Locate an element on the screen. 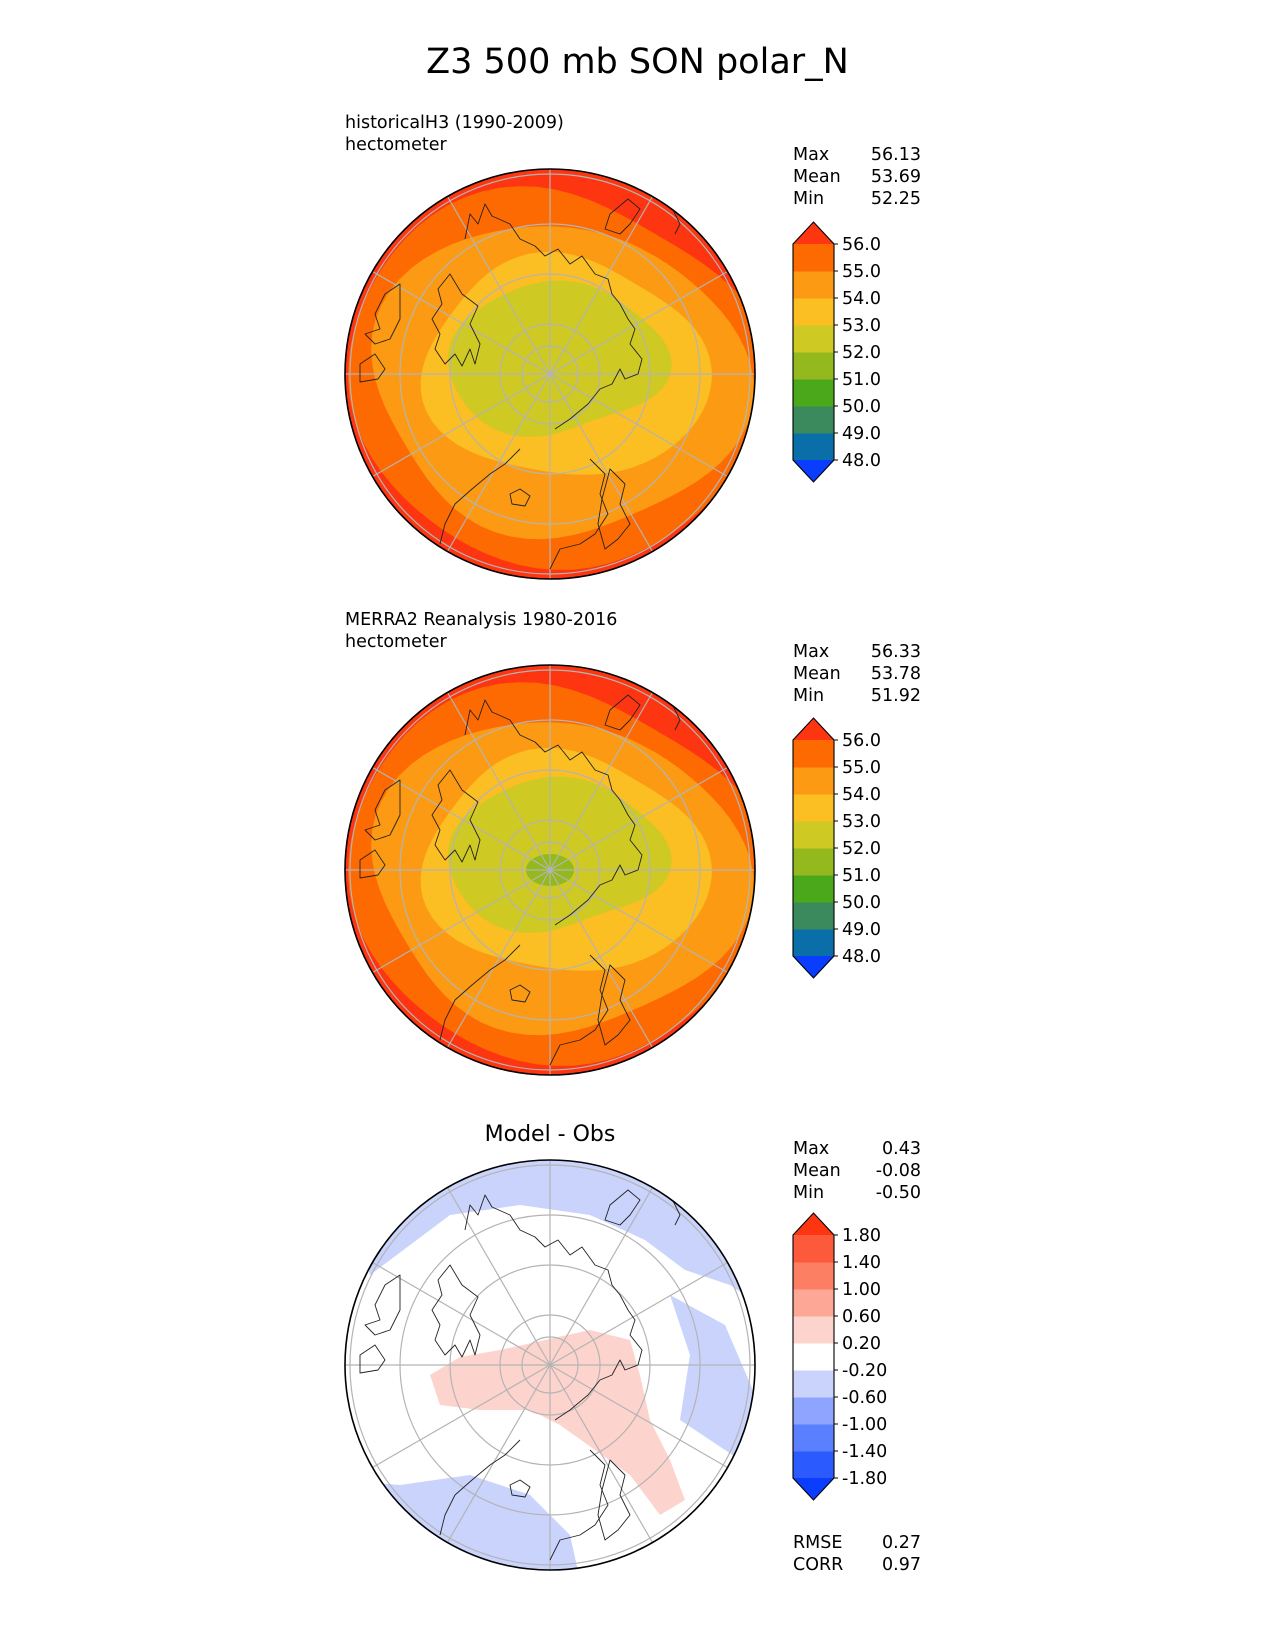 The width and height of the screenshot is (1275, 1650). panel2-label: MERRA2 Reanalysis 1980-2016 hectometer is located at coordinates (481, 631).